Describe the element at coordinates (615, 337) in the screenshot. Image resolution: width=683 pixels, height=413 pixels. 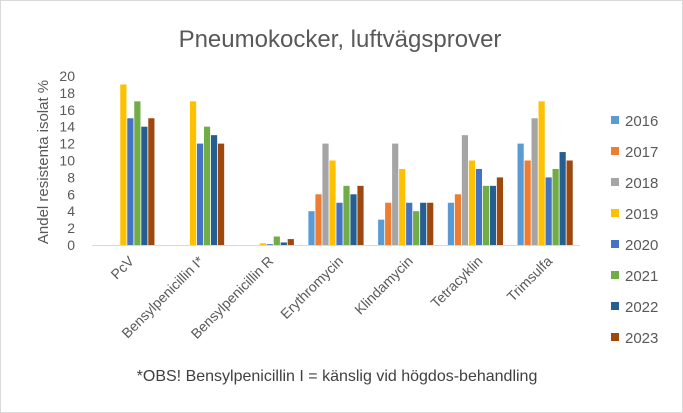
I see `legend-swatch-2023` at that location.